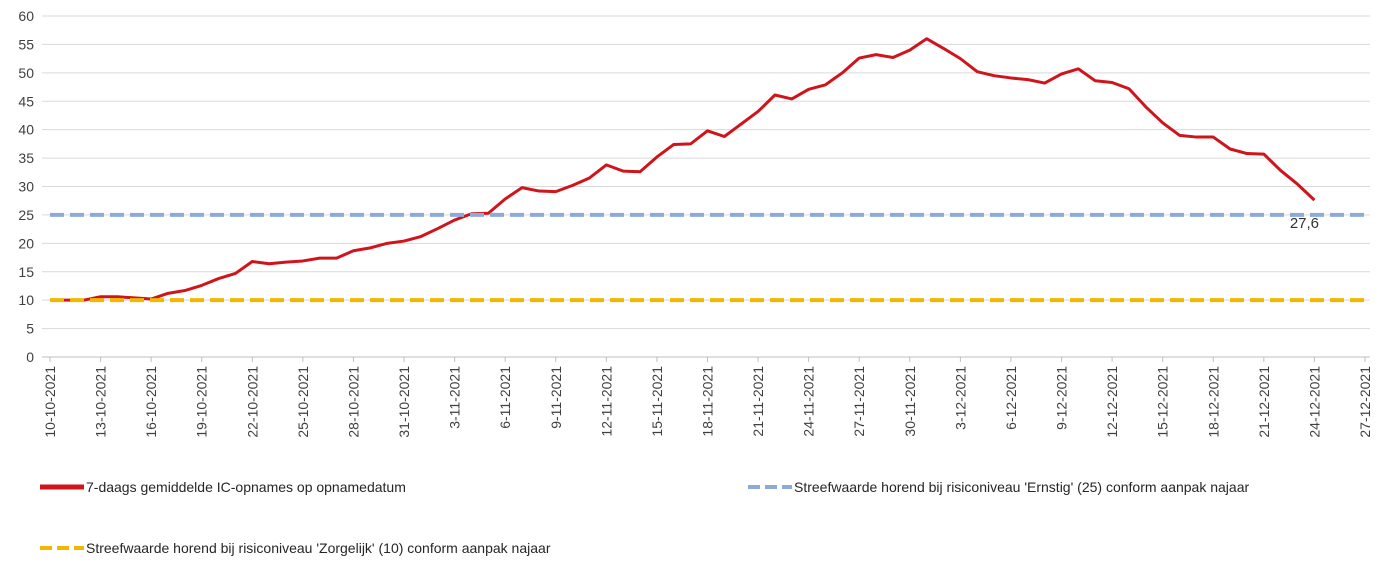 This screenshot has height=563, width=1386. Describe the element at coordinates (50, 402) in the screenshot. I see `x-tick-label: 10-10-2021` at that location.